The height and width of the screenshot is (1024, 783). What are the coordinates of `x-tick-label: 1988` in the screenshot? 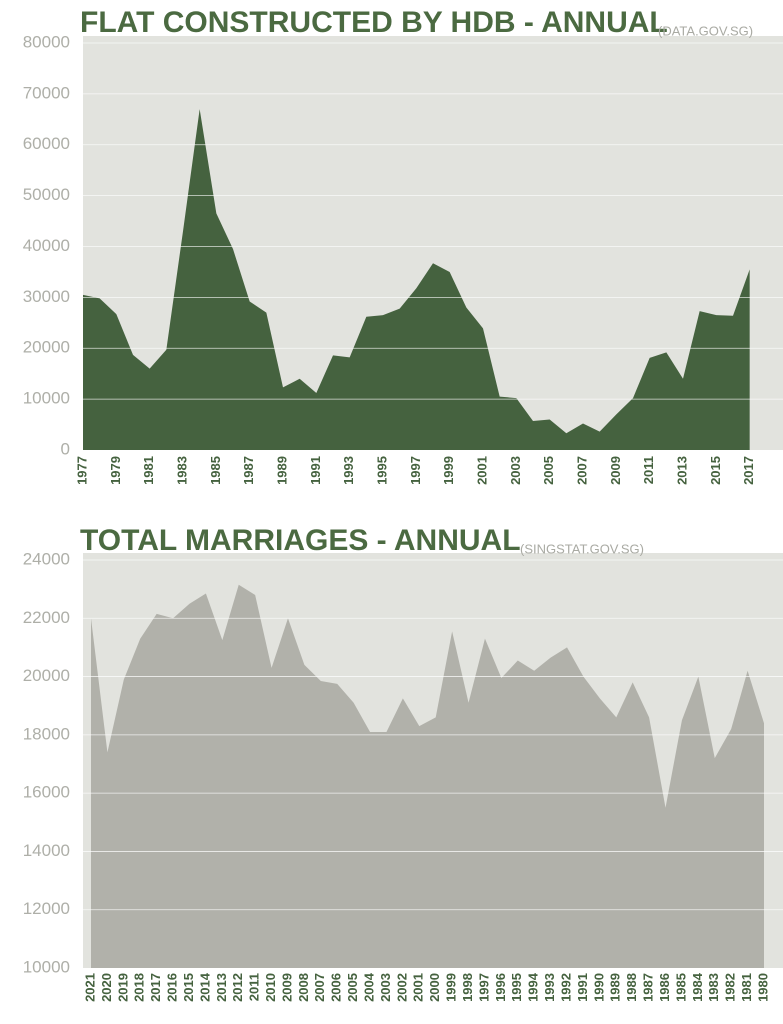 It's located at (631, 987).